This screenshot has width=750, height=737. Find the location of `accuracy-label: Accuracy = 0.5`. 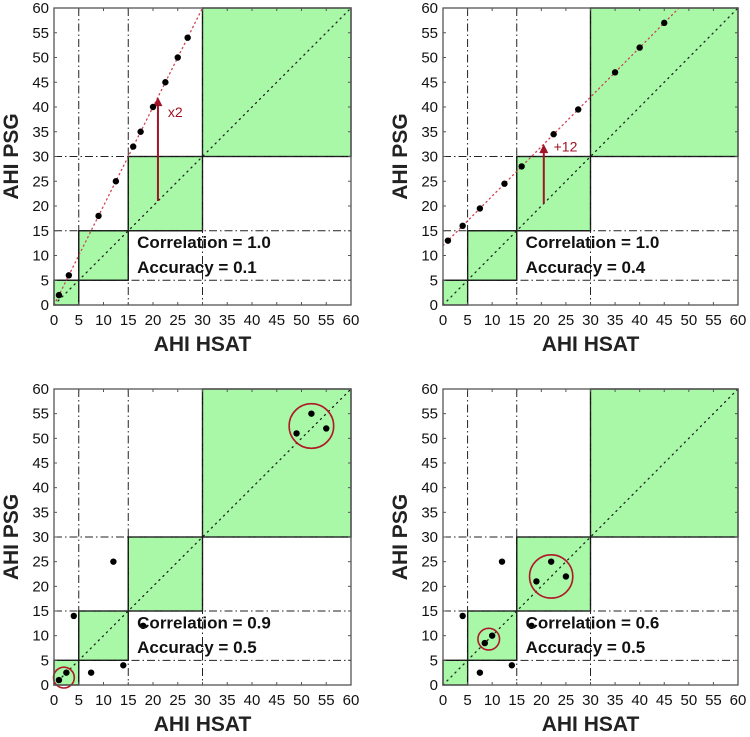

accuracy-label: Accuracy = 0.5 is located at coordinates (197, 647).